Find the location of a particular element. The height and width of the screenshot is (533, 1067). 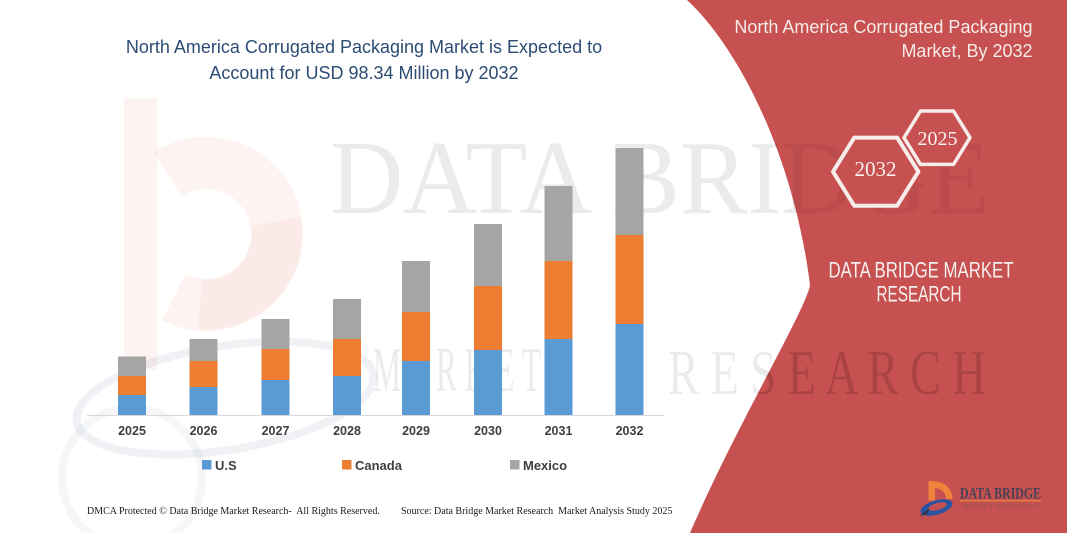

svg-text: MARKET RESEARCH is located at coordinates (1000, 507).